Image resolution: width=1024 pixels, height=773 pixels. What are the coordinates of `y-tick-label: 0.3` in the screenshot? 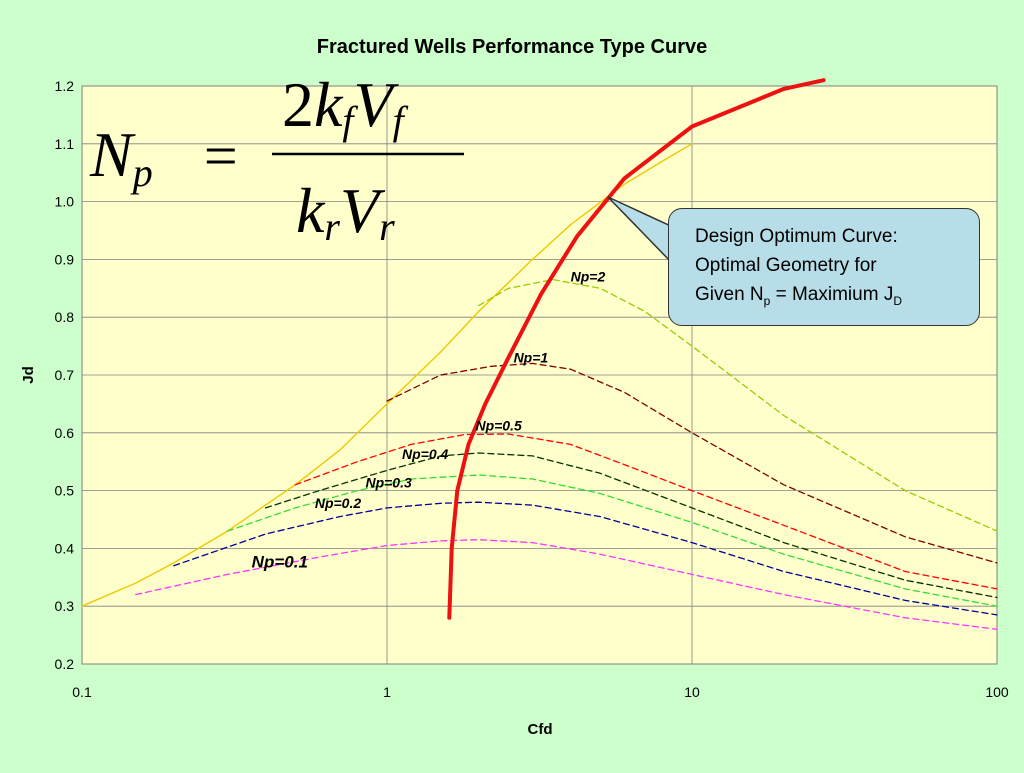 It's located at (65, 606).